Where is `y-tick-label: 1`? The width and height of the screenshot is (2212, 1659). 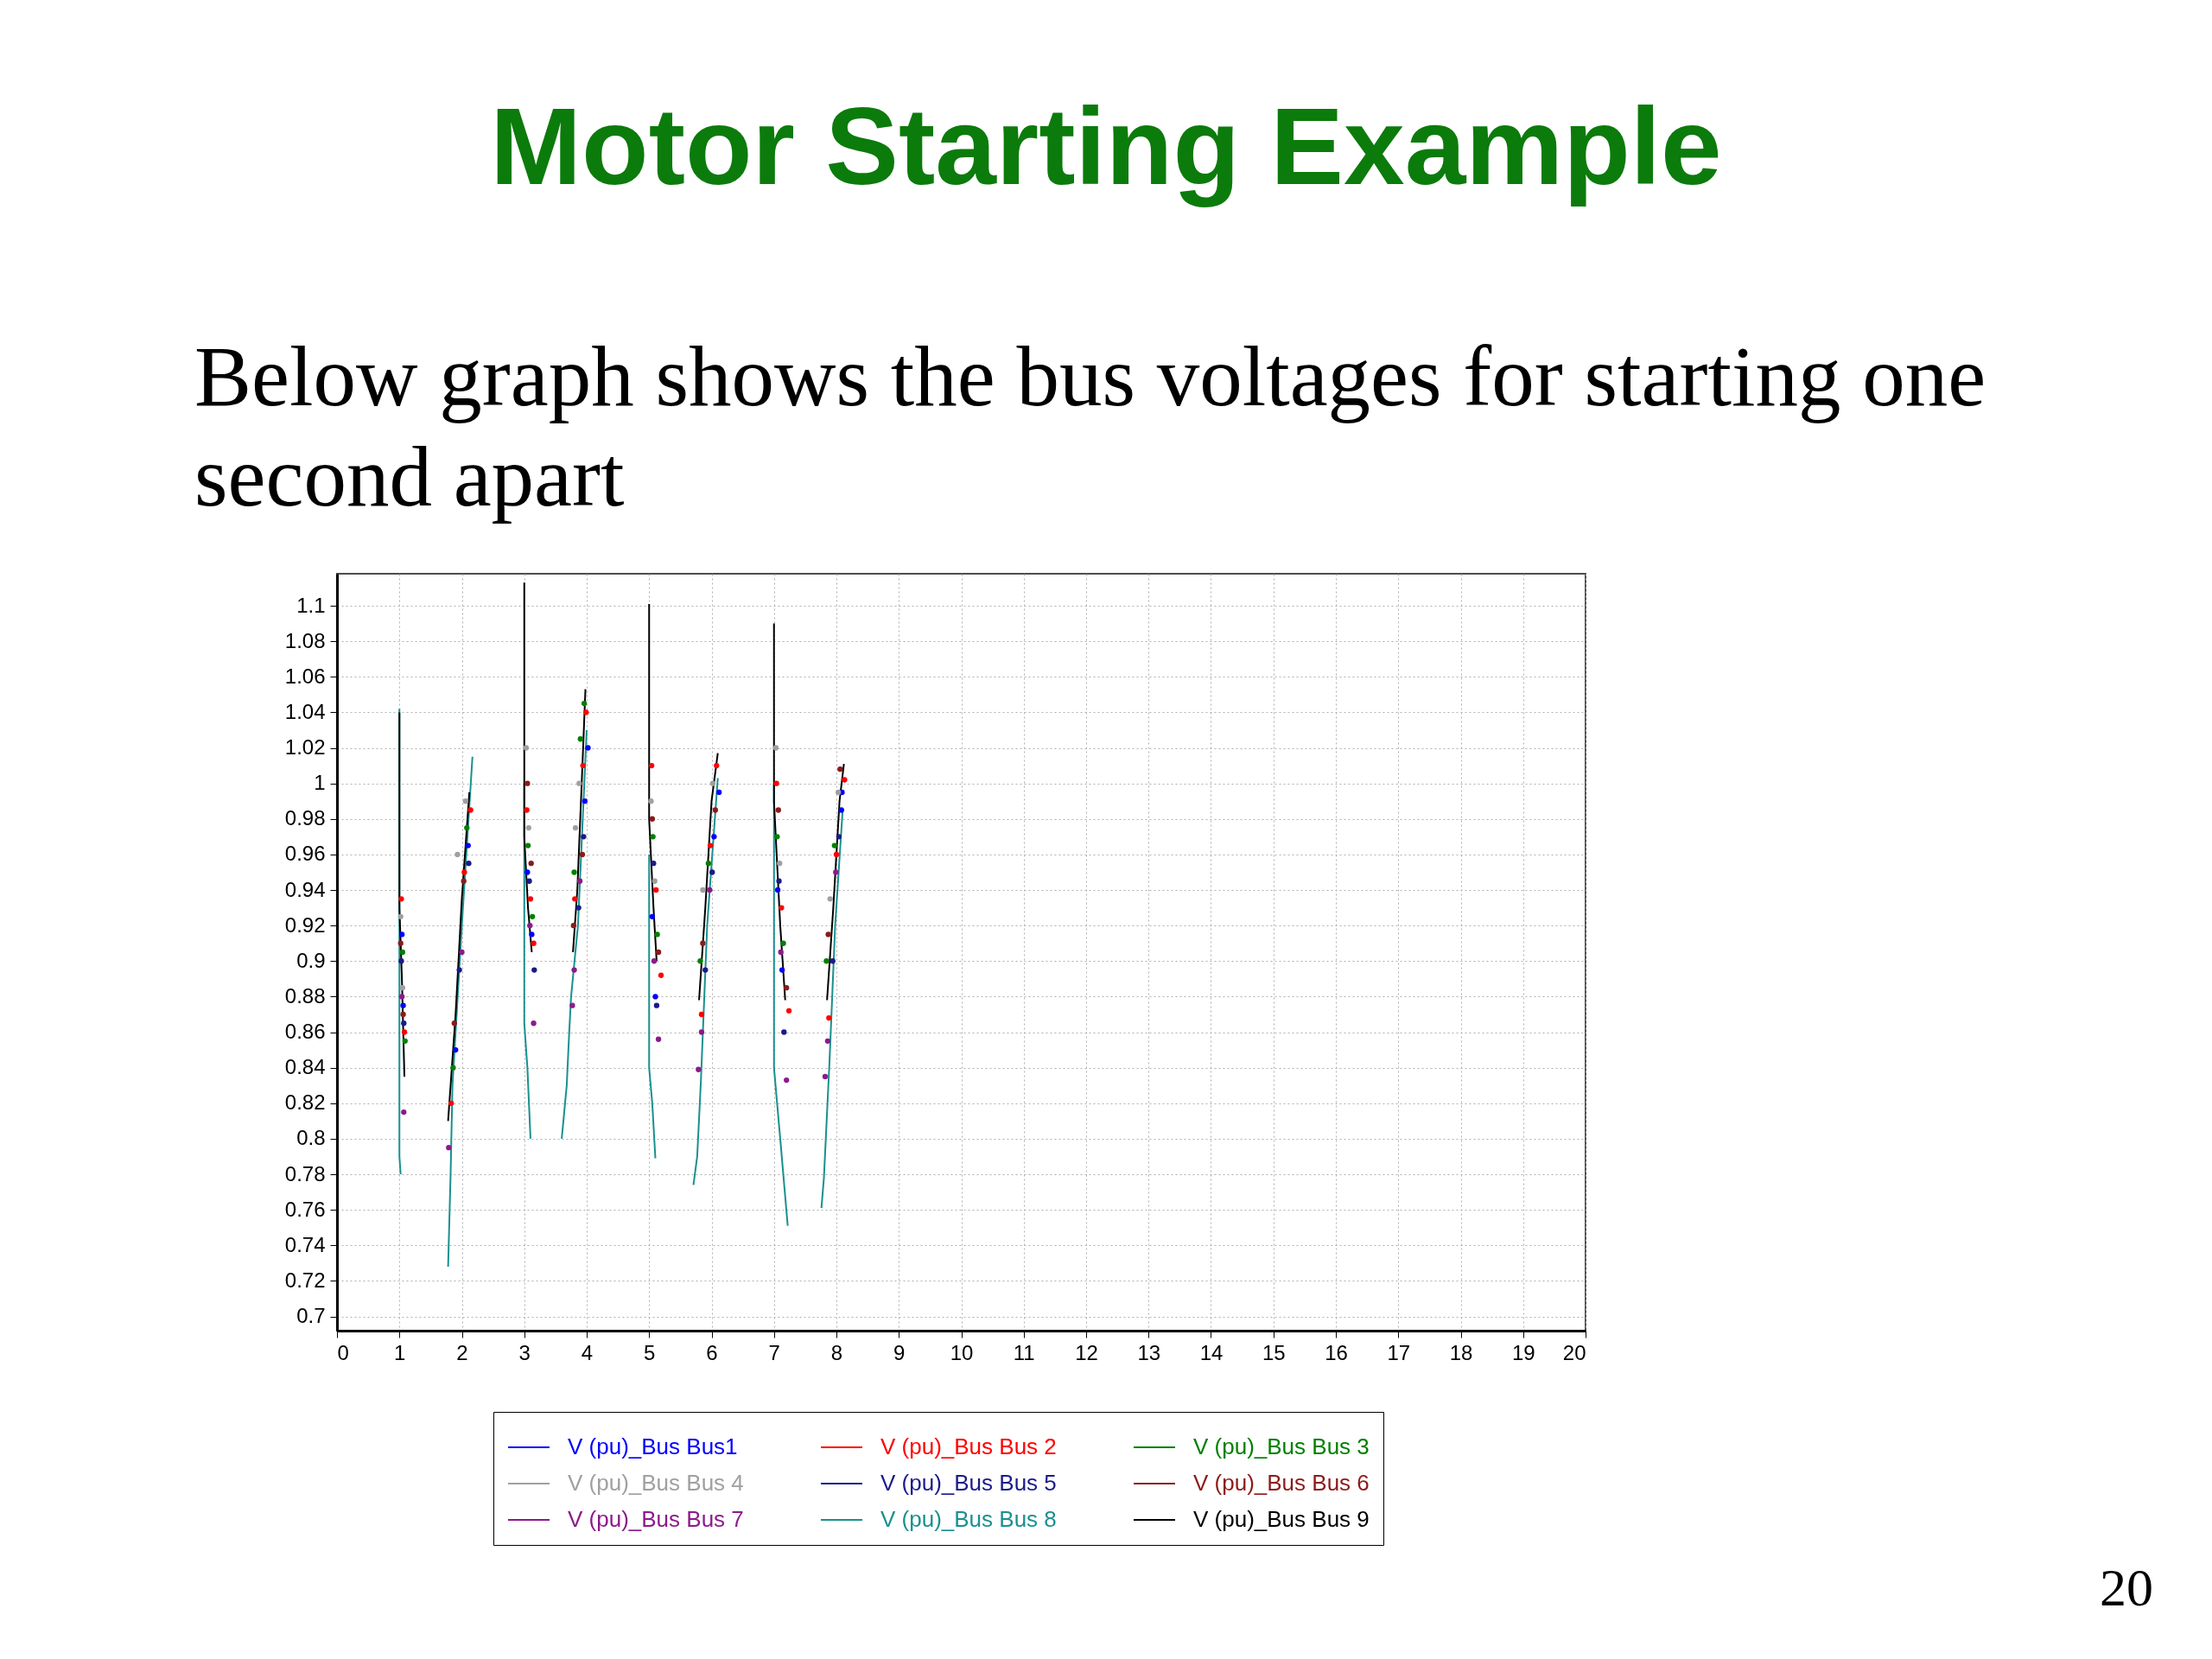
y-tick-label: 1 is located at coordinates (320, 783).